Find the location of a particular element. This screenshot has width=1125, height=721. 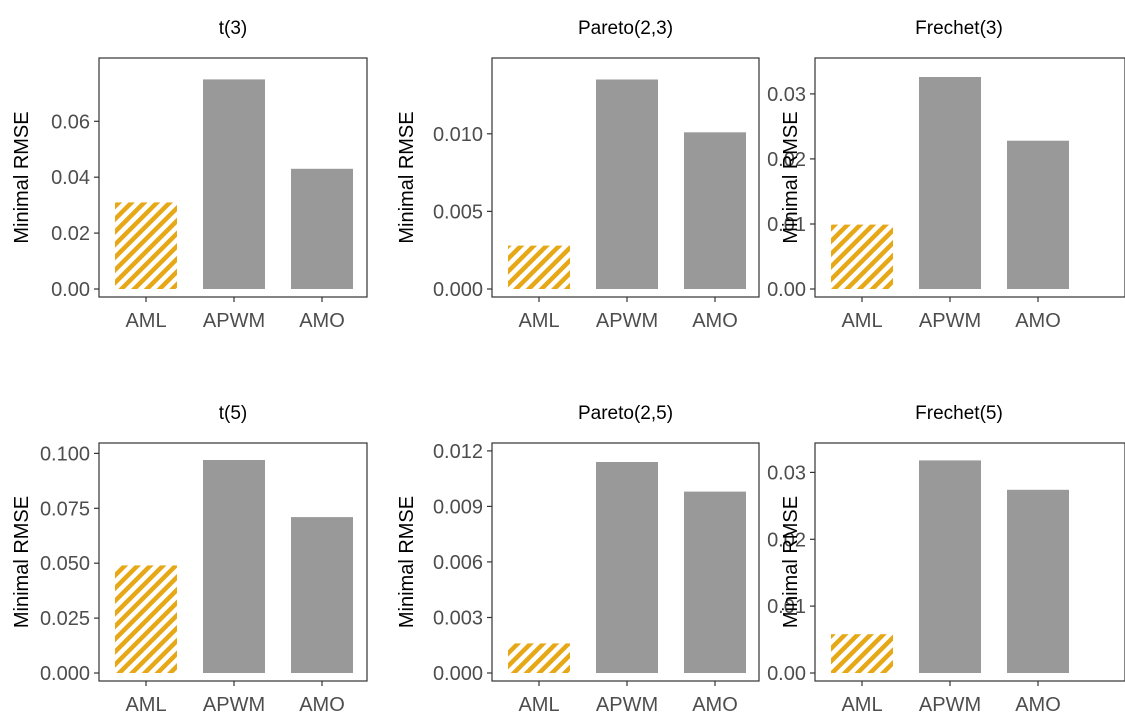

panel-title: Pareto(2,5) is located at coordinates (625, 413).